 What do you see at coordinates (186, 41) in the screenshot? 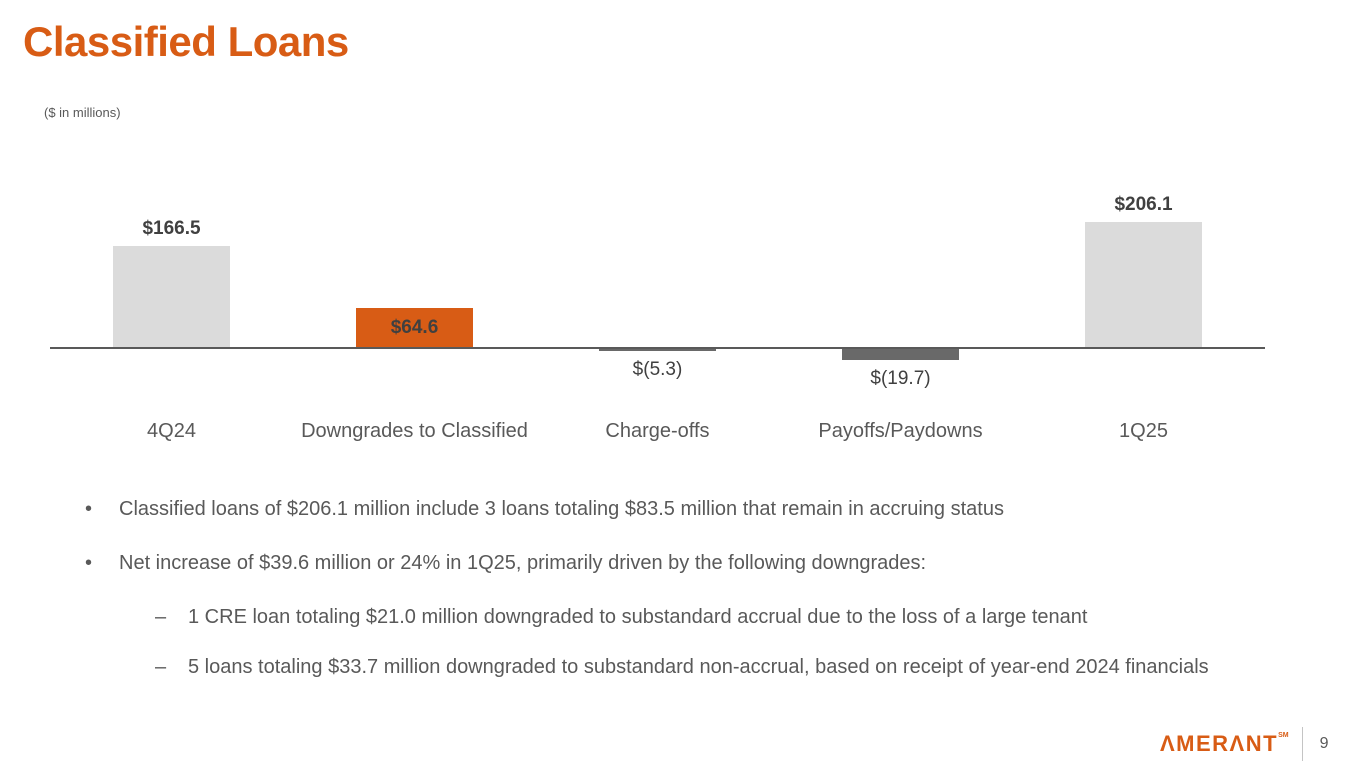
I see `page-title: Classified Loans` at bounding box center [186, 41].